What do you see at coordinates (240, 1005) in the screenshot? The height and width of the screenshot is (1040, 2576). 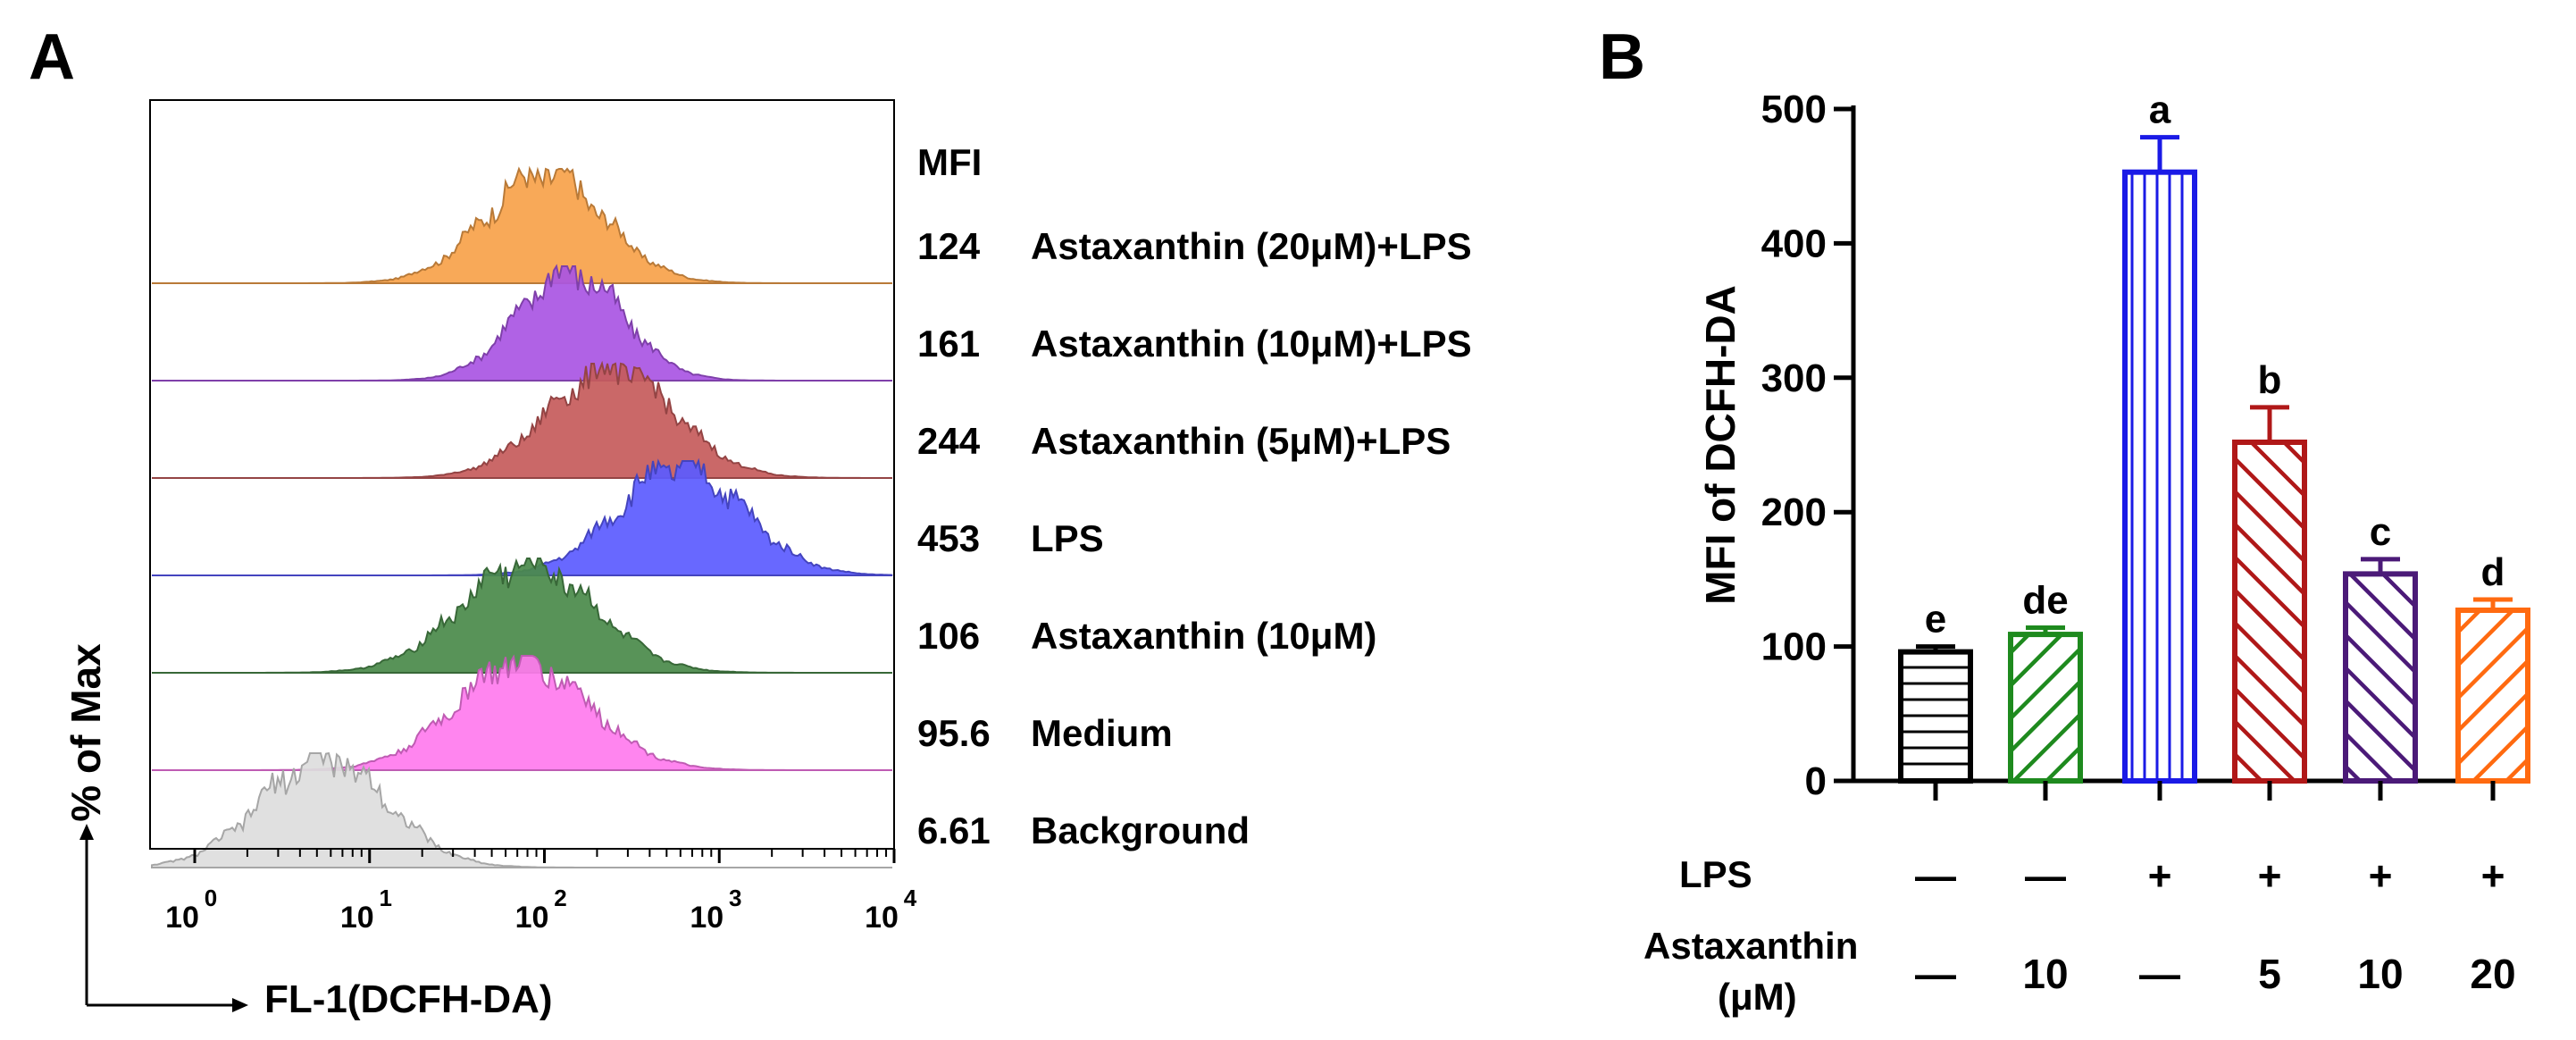 I see `x-axis-arrow-head` at bounding box center [240, 1005].